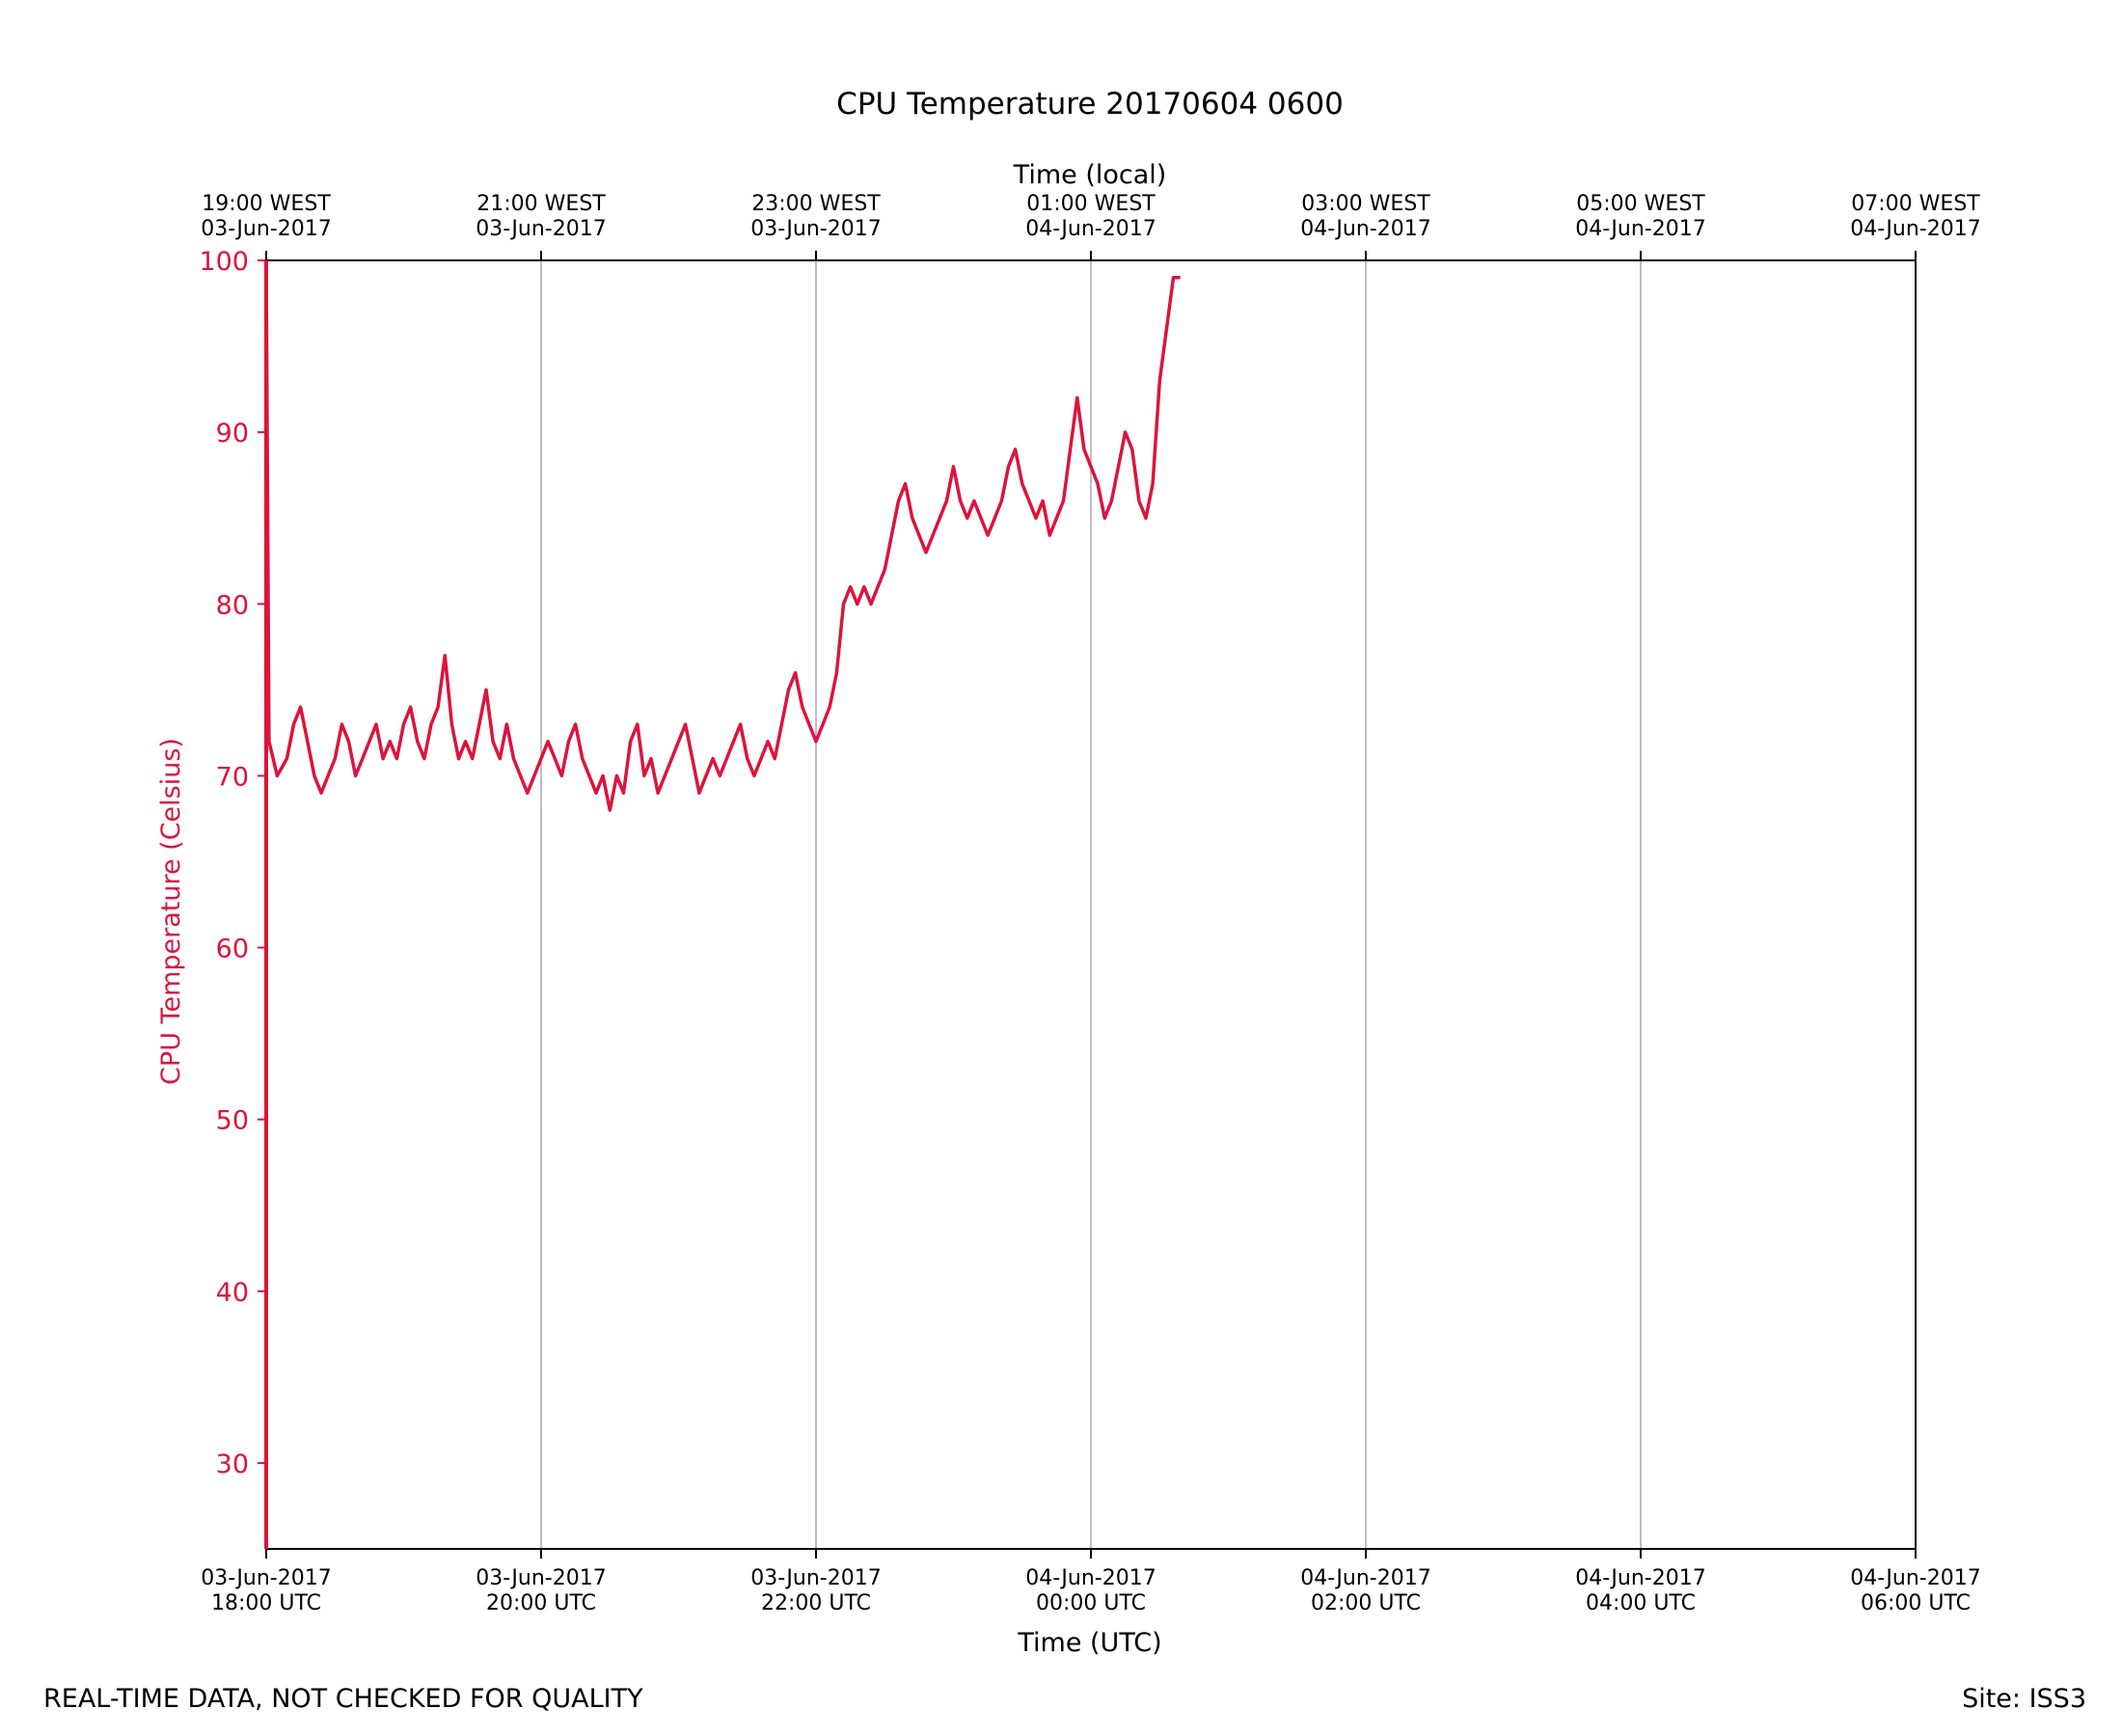  I want to click on bottom-tick-date-2: 03-Jun-2017, so click(816, 1578).